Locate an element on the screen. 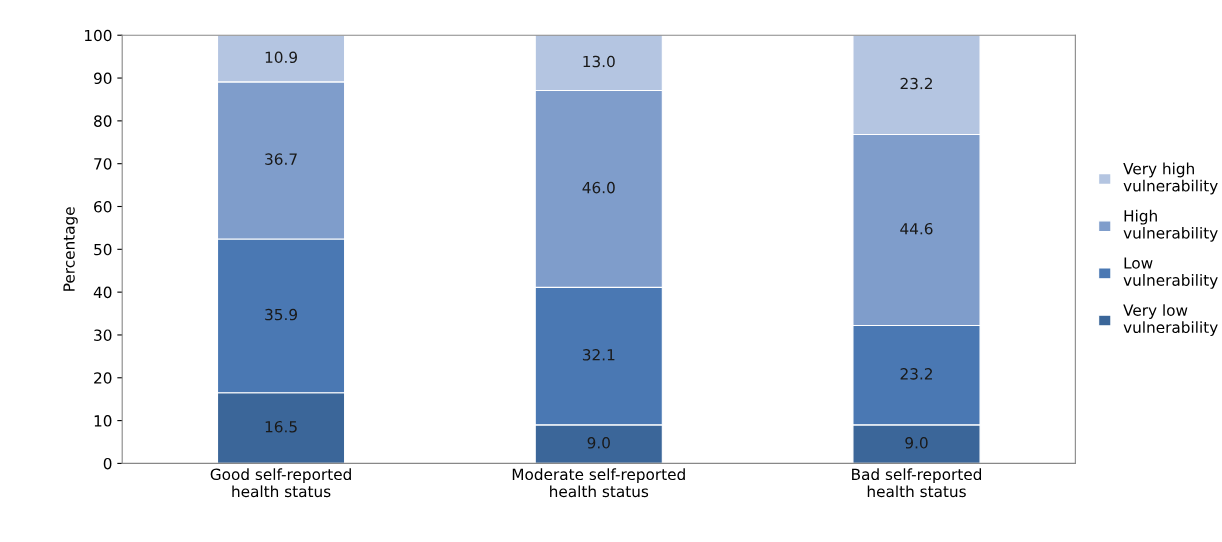  y-tick-label: 70 is located at coordinates (103, 164).